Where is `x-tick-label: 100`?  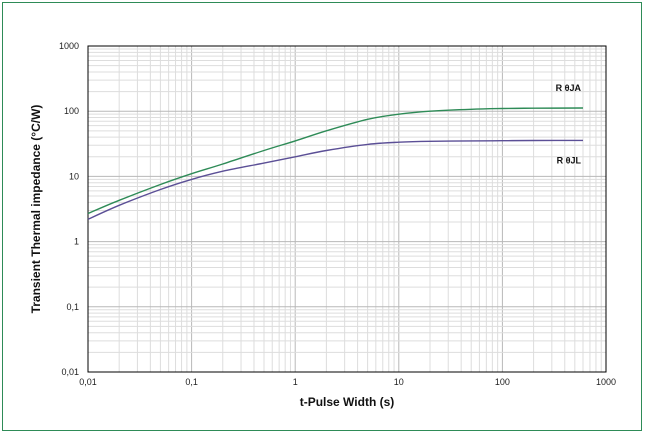
x-tick-label: 100 is located at coordinates (502, 382).